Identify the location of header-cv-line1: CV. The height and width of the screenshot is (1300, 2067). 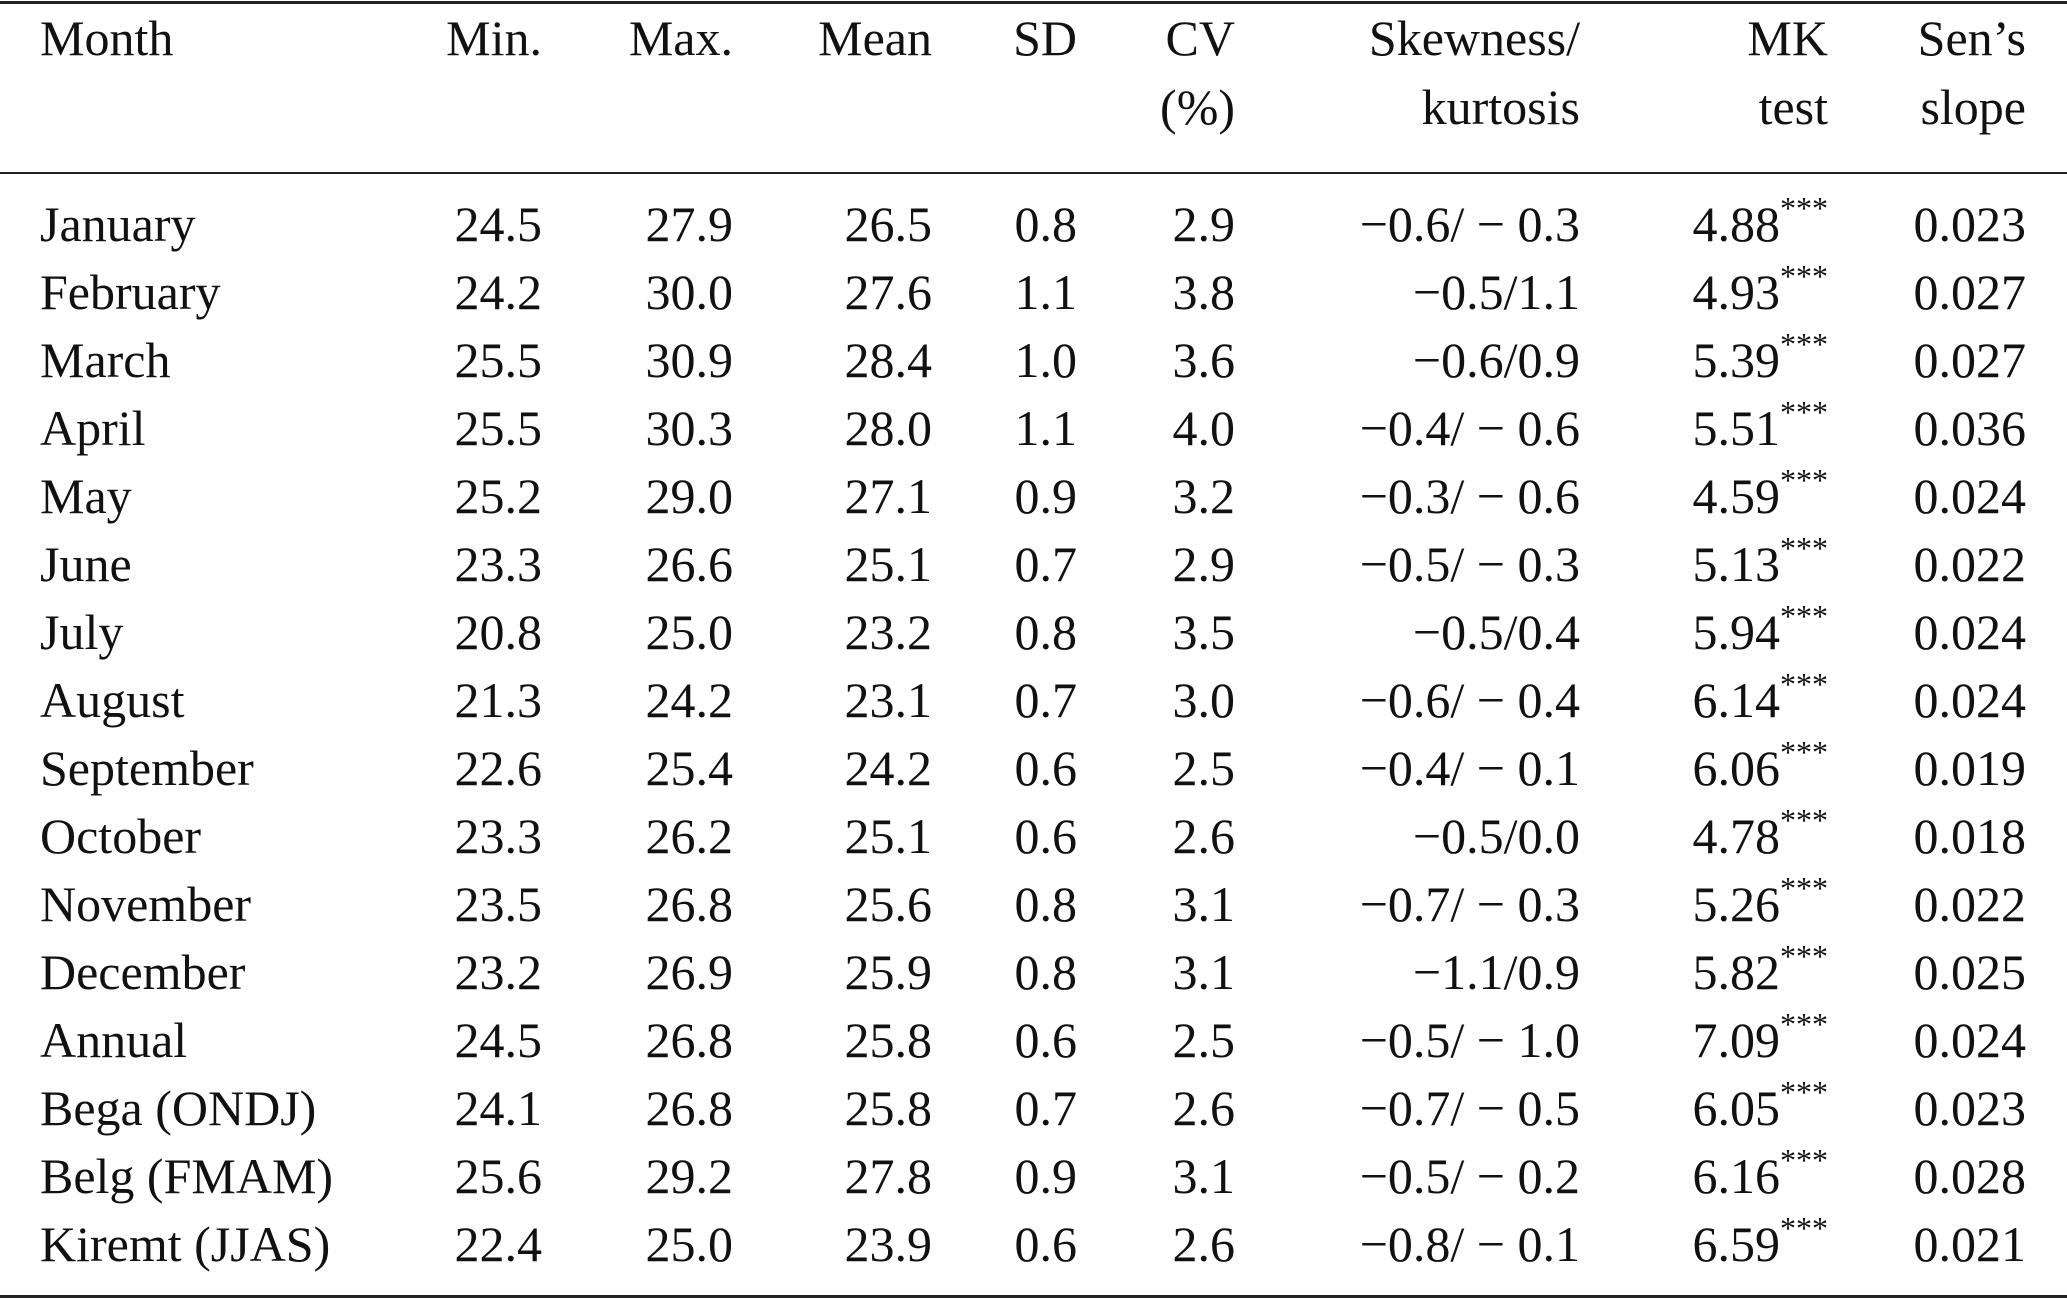
(1200, 38).